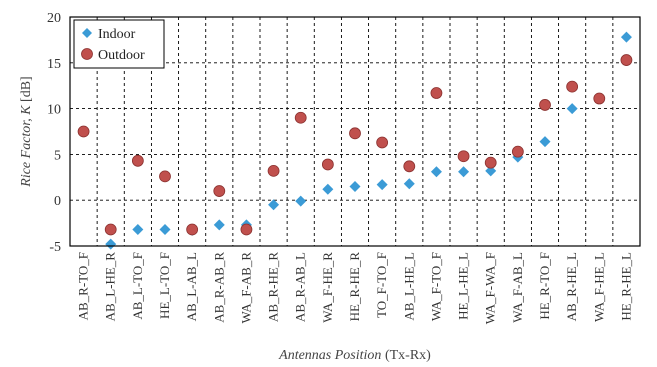 Image resolution: width=657 pixels, height=367 pixels. Describe the element at coordinates (55, 247) in the screenshot. I see `y-tick-label: -5` at that location.